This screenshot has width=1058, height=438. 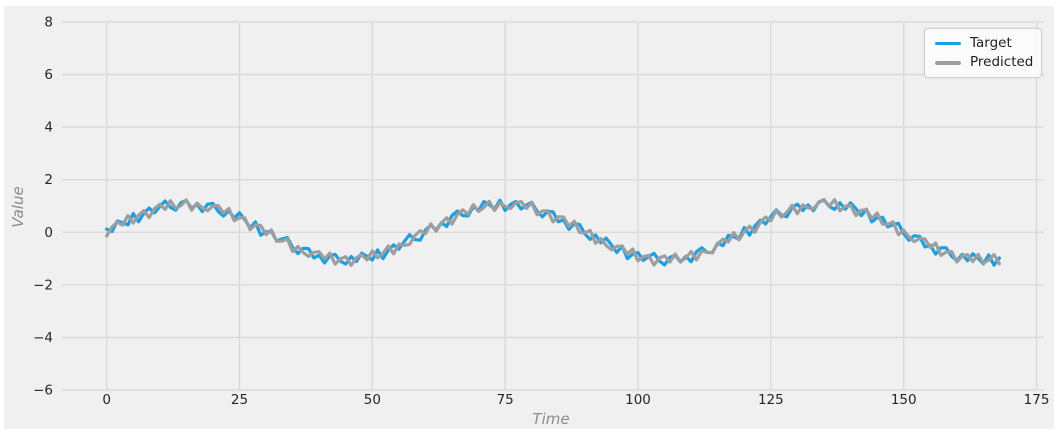 What do you see at coordinates (48, 233) in the screenshot?
I see `y-tick-label: 0` at bounding box center [48, 233].